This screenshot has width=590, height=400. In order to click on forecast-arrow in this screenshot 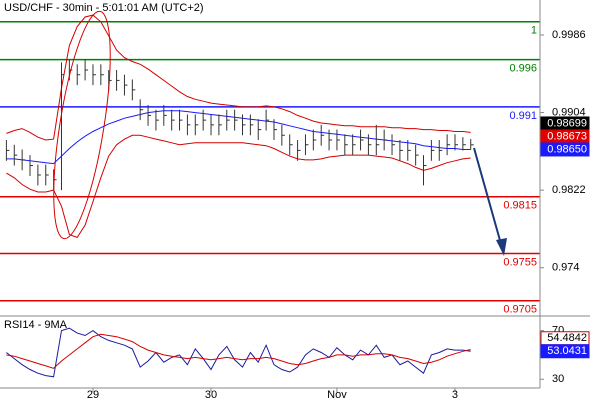, I will do `click(487, 196)`.